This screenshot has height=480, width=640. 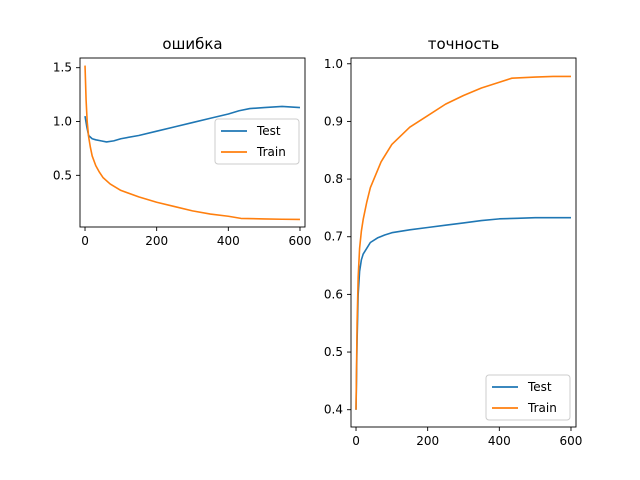 What do you see at coordinates (333, 294) in the screenshot?
I see `y-tick-label: 0.6` at bounding box center [333, 294].